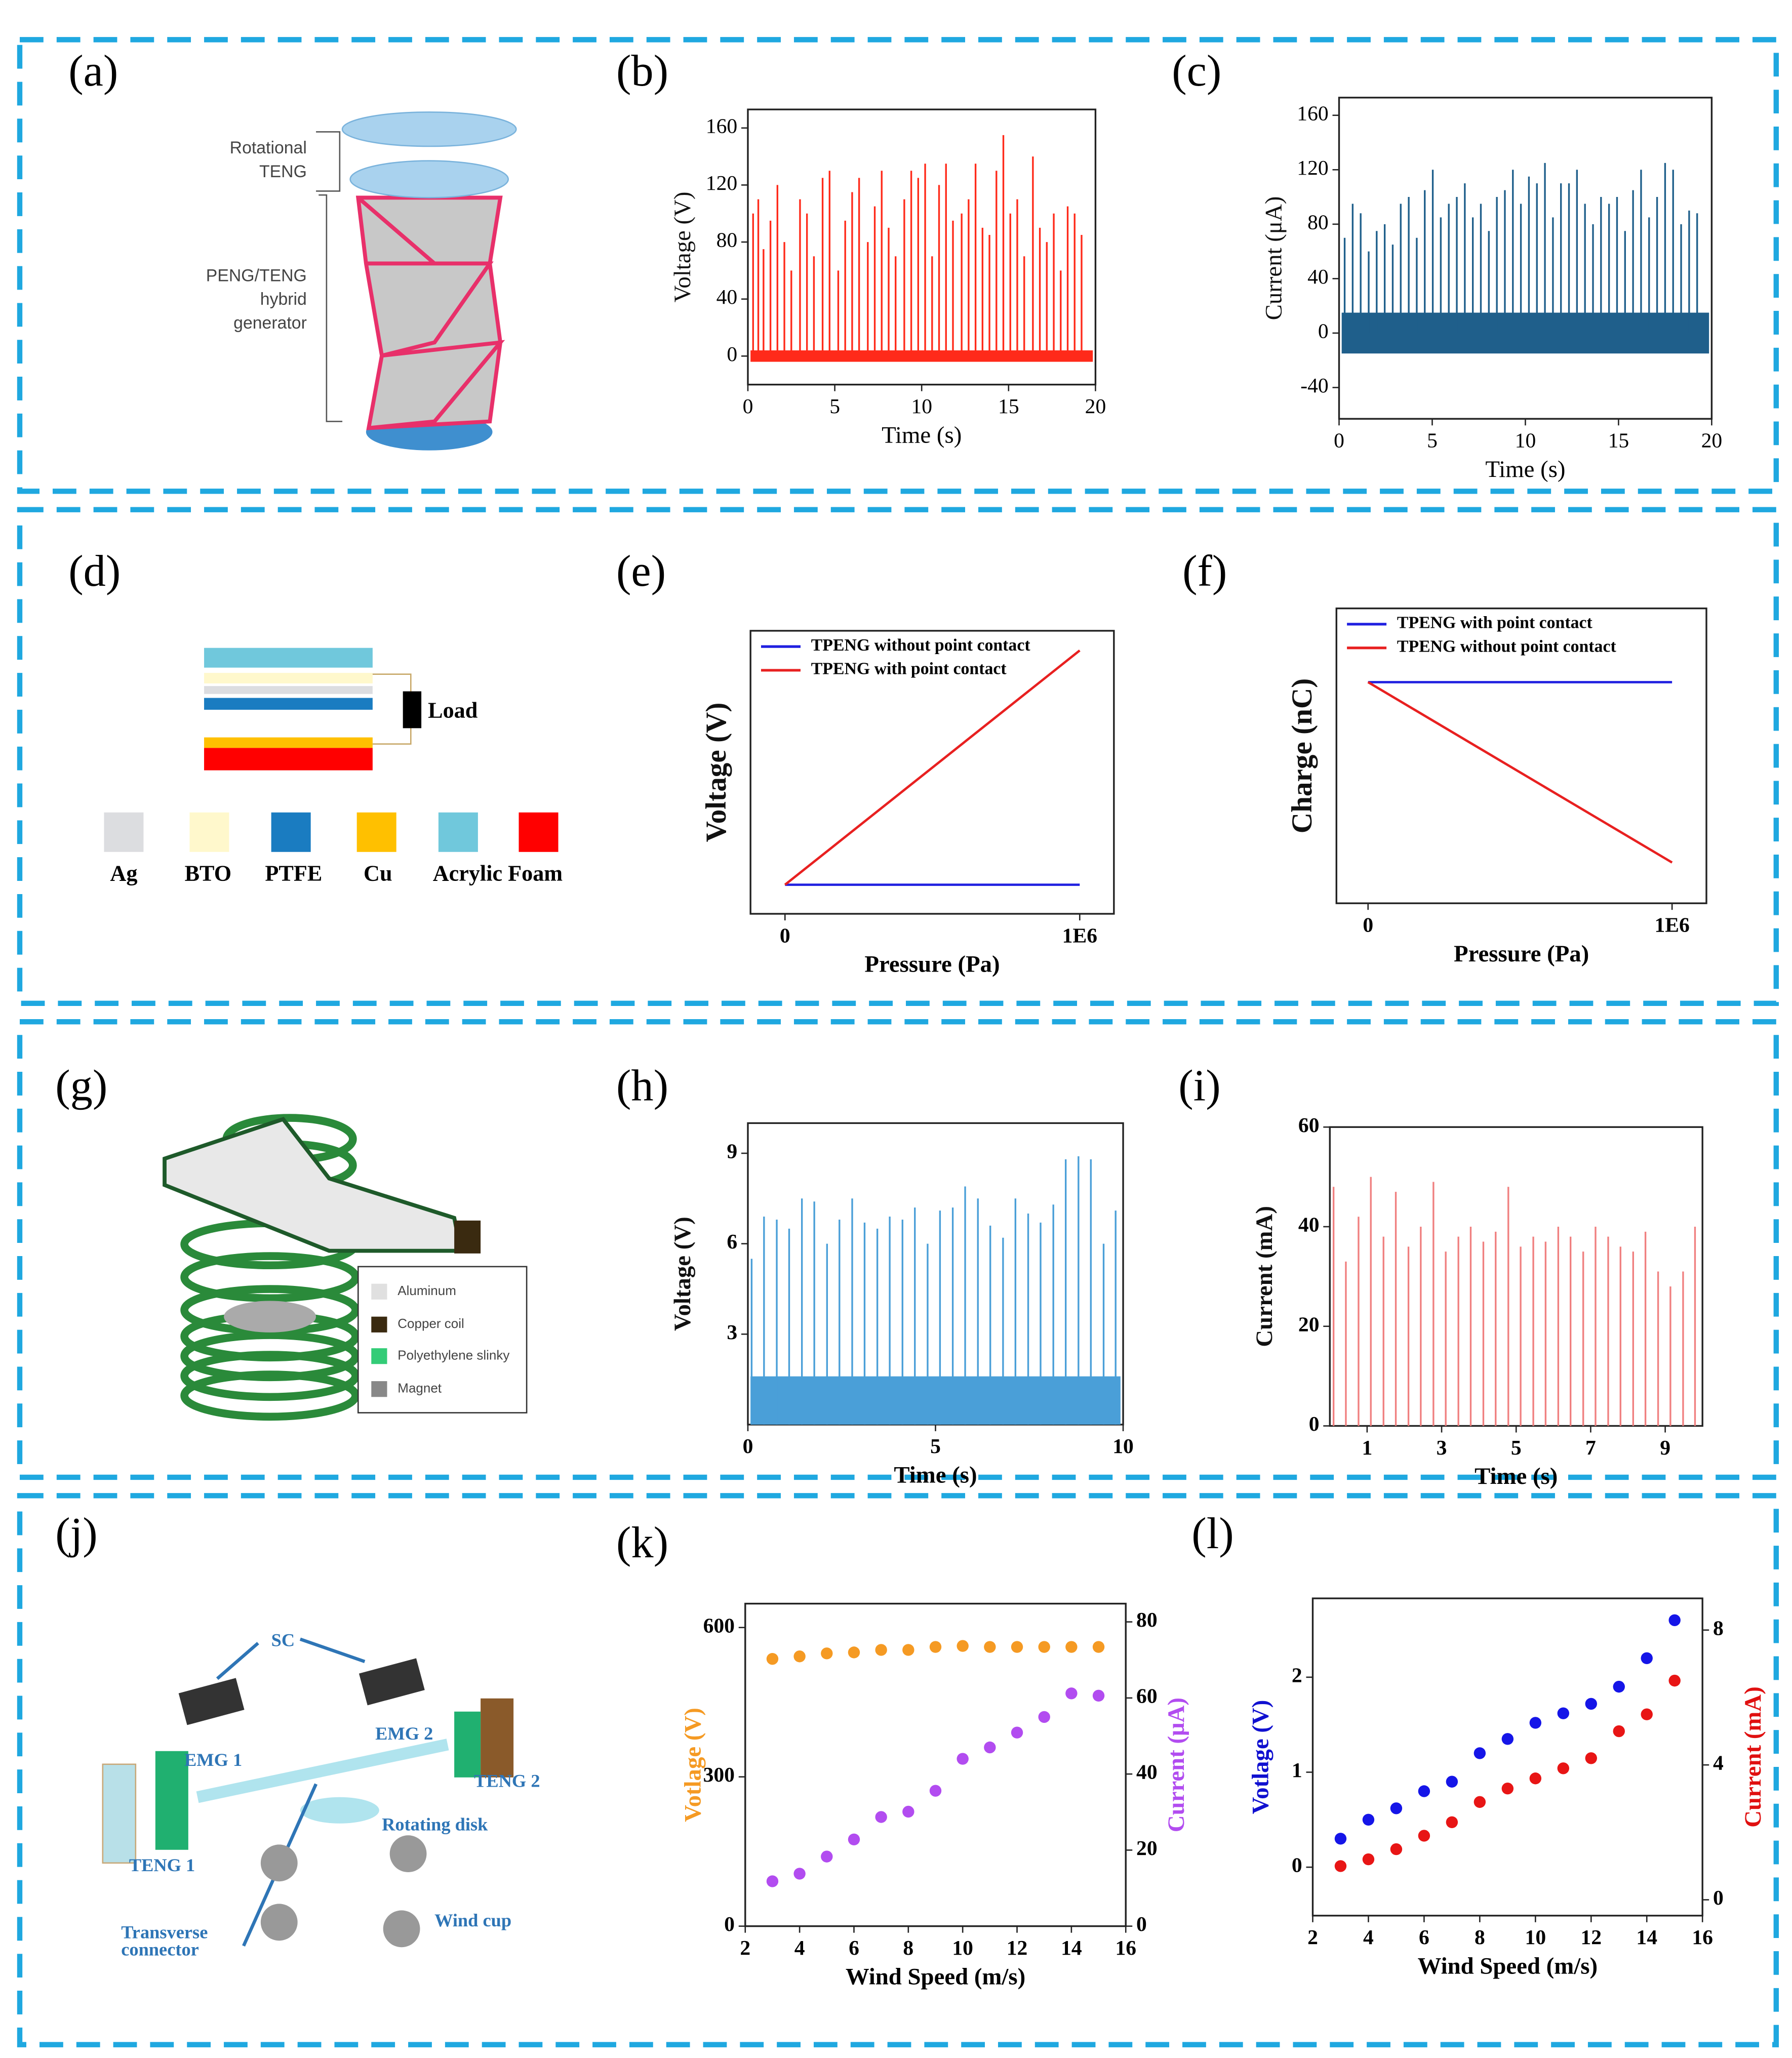 Image resolution: width=1792 pixels, height=2058 pixels. I want to click on y-axis-label: Voltage (V), so click(682, 247).